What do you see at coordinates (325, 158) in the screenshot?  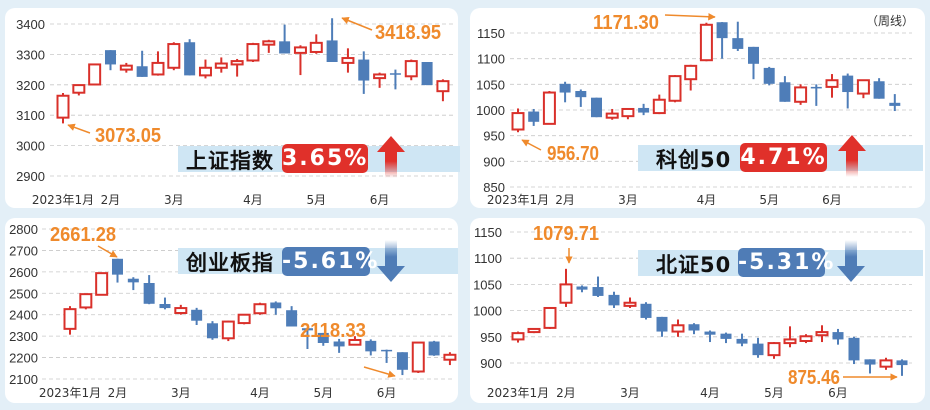 I see `change-badge-sse: 3.65%` at bounding box center [325, 158].